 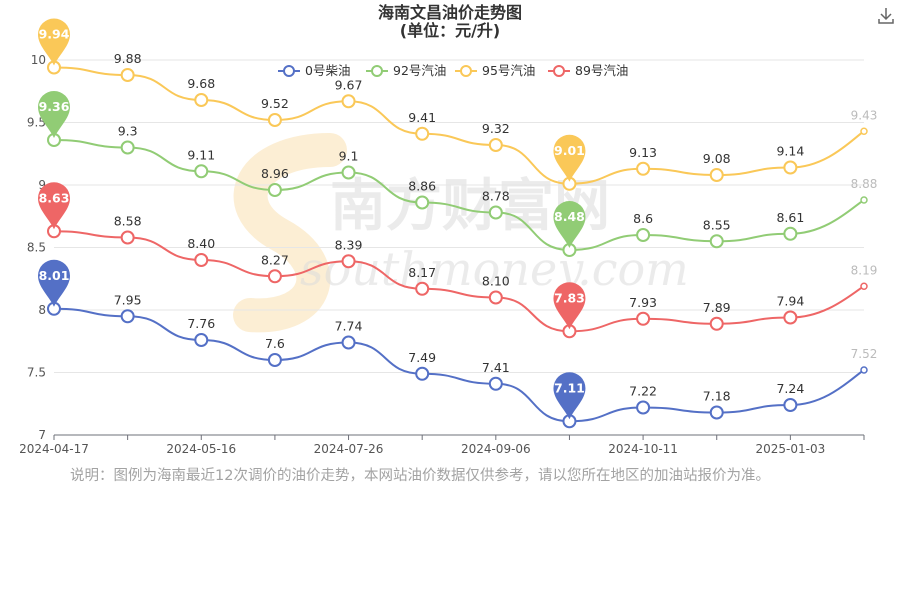 I want to click on data-label: 8.88, so click(x=864, y=184).